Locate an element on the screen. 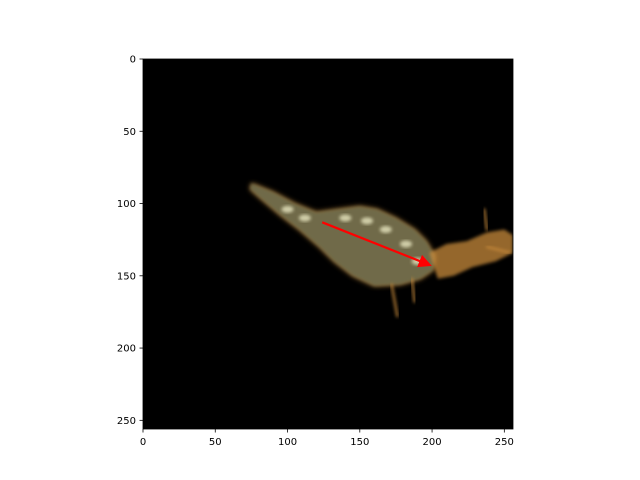  cell-body is located at coordinates (342, 234).